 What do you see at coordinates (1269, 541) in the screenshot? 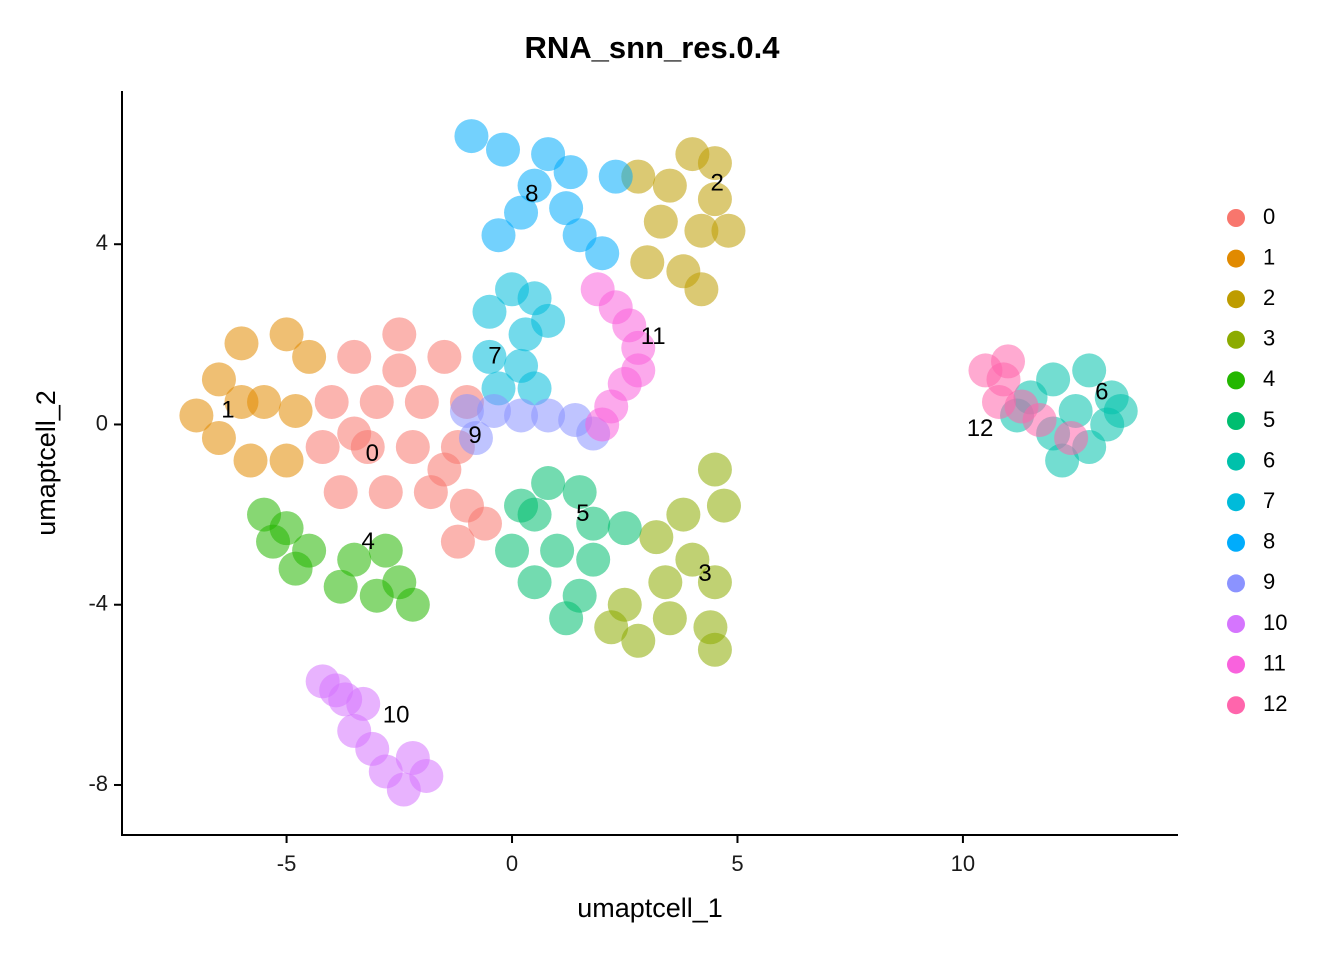
I see `legend-label: 8` at bounding box center [1269, 541].